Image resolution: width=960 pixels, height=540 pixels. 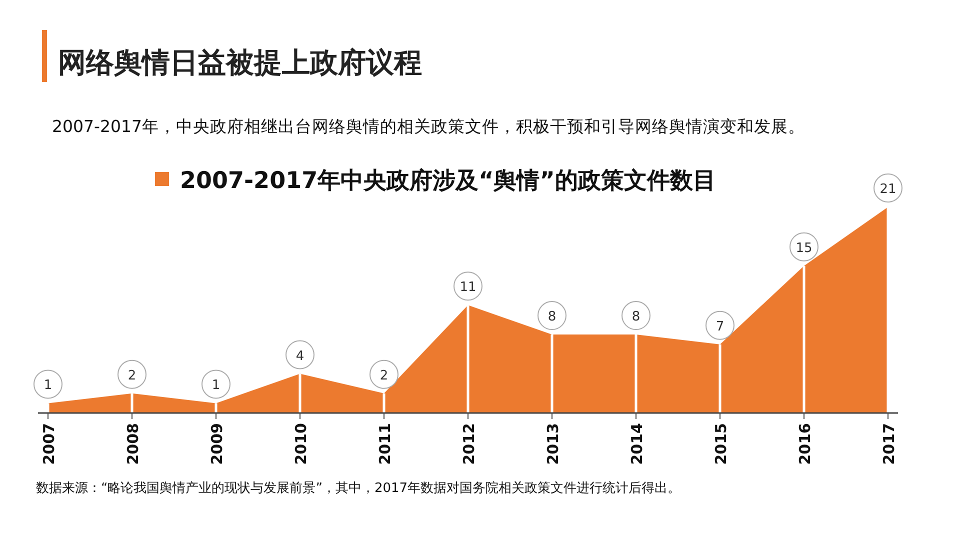 I want to click on data-label: 11, so click(x=468, y=288).